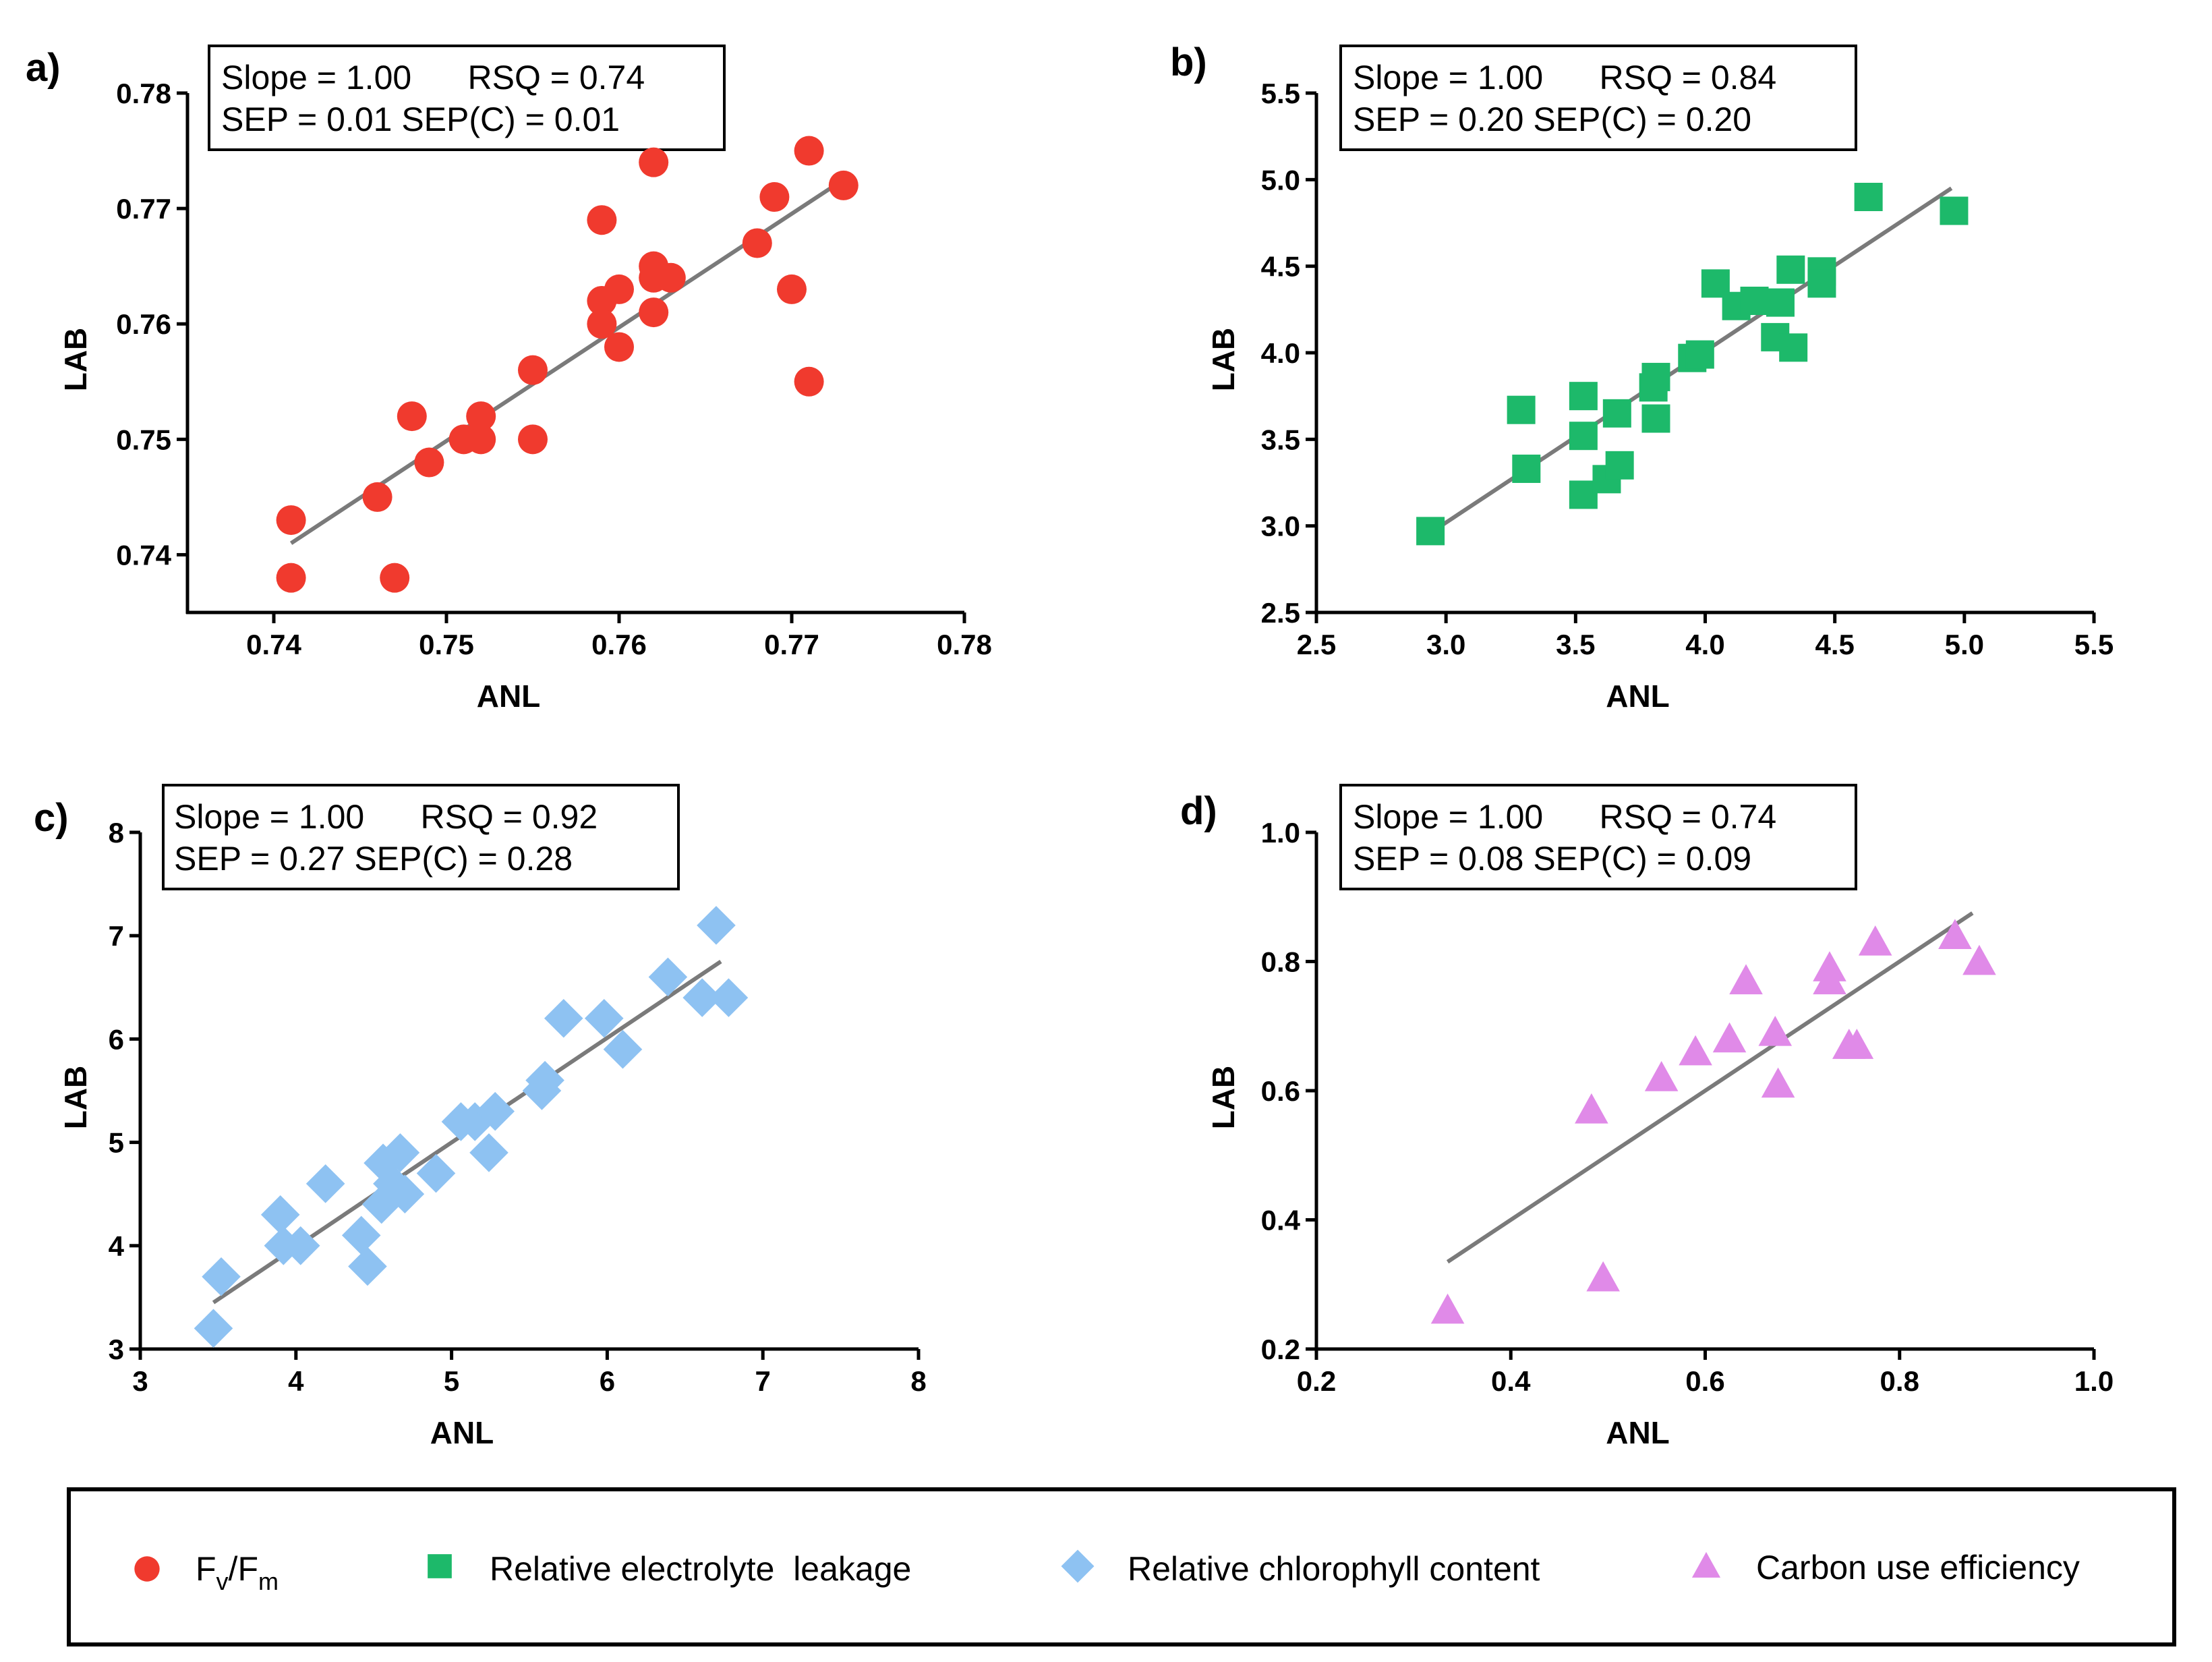  What do you see at coordinates (2094, 644) in the screenshot?
I see `x-tick-label: 5.5` at bounding box center [2094, 644].